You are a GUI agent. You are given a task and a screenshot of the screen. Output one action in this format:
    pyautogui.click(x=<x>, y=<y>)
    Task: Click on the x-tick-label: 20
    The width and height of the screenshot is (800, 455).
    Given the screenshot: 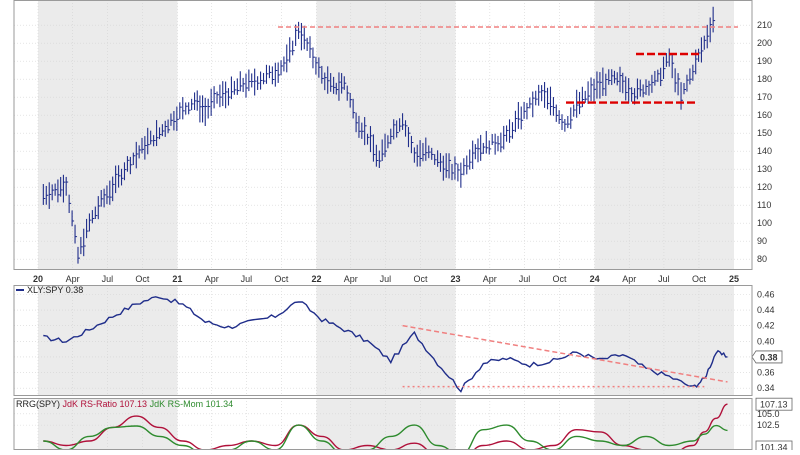 What is the action you would take?
    pyautogui.click(x=38, y=279)
    